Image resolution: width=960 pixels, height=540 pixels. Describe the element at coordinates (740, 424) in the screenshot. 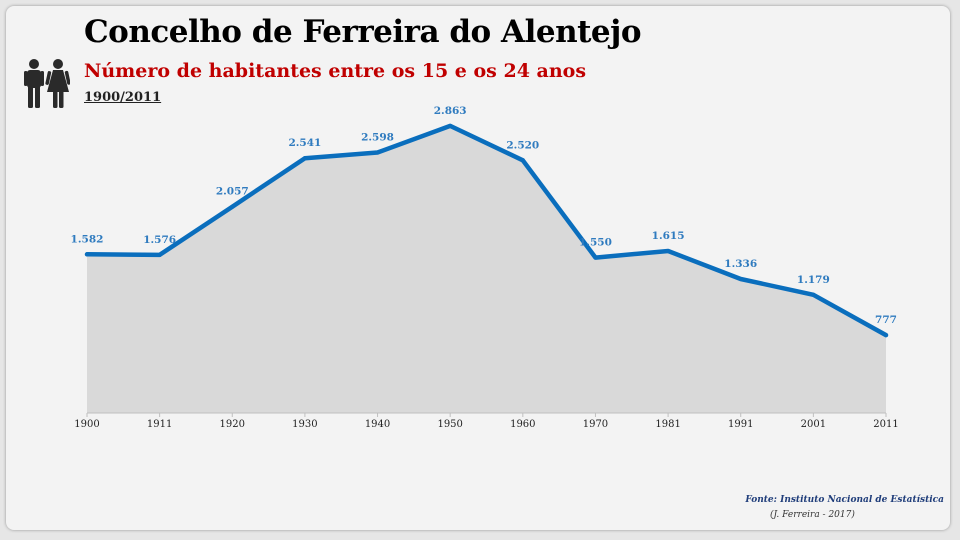

I see `x-tick-label: 1991` at that location.